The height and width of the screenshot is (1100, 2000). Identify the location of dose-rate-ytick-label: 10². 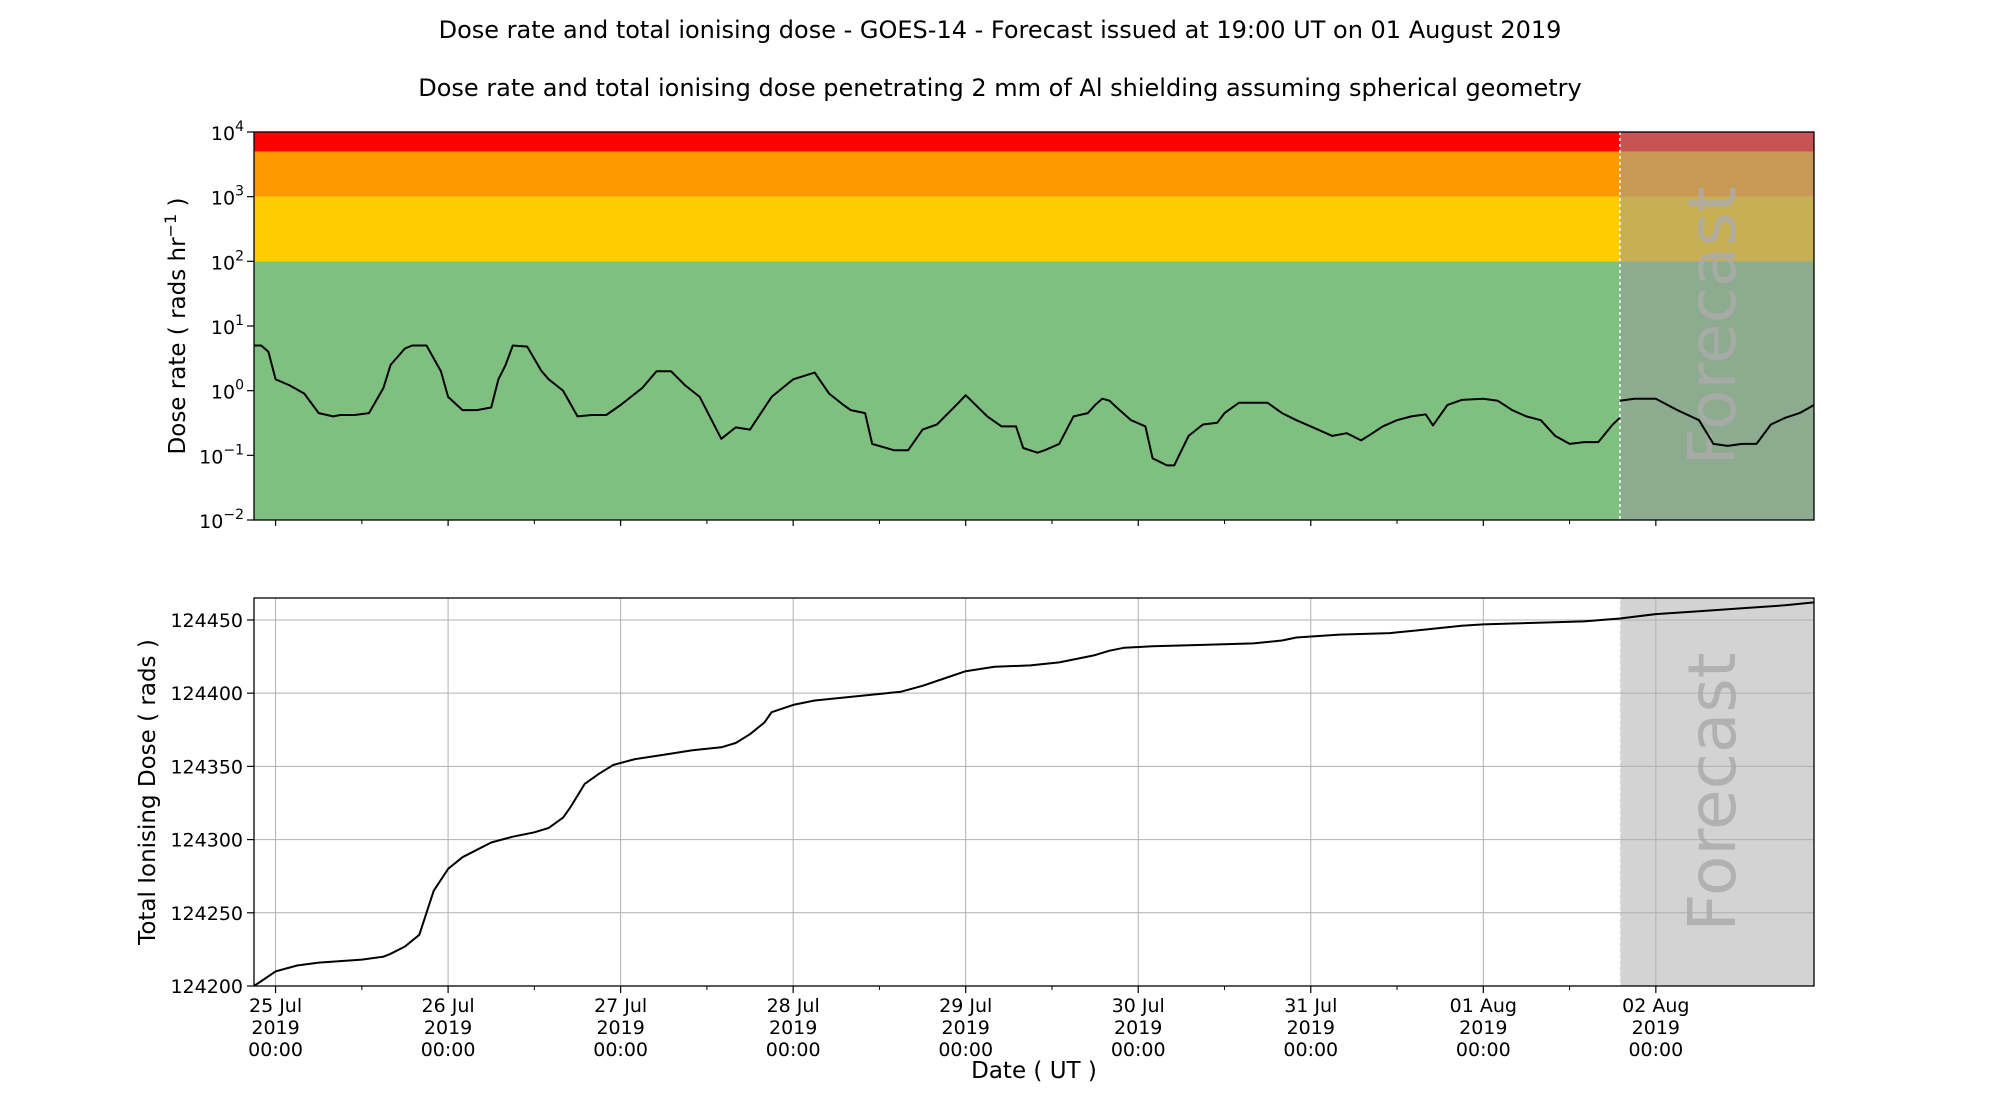
(227, 261).